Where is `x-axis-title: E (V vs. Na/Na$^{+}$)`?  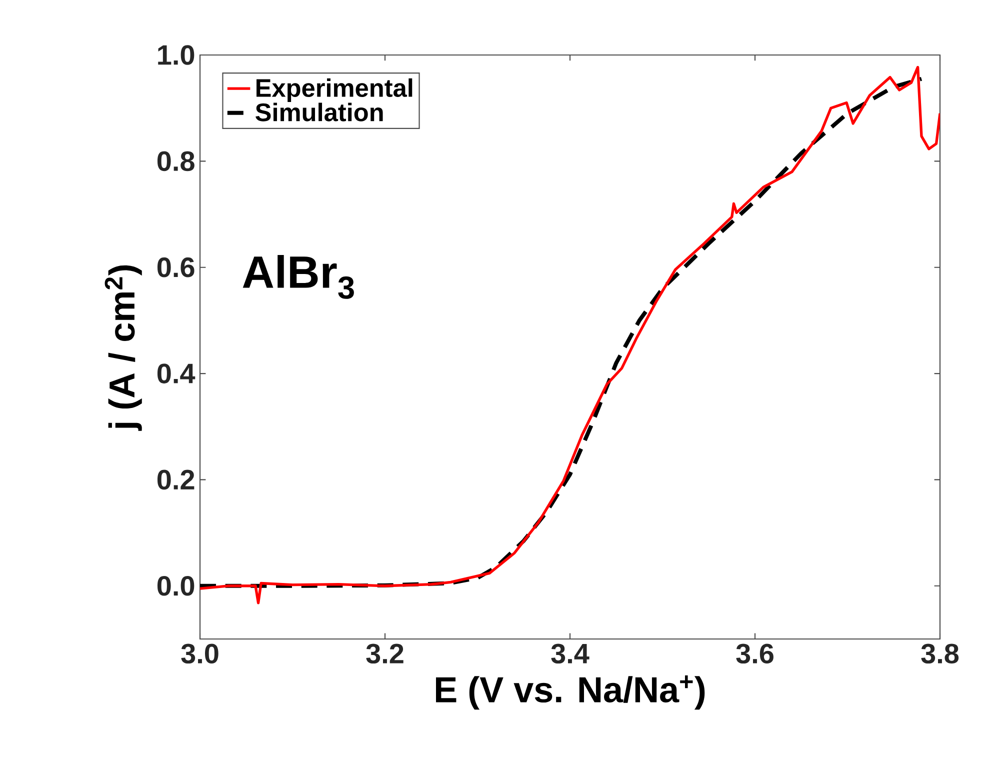 x-axis-title: E (V vs. Na/Na$^{+}$) is located at coordinates (570, 692).